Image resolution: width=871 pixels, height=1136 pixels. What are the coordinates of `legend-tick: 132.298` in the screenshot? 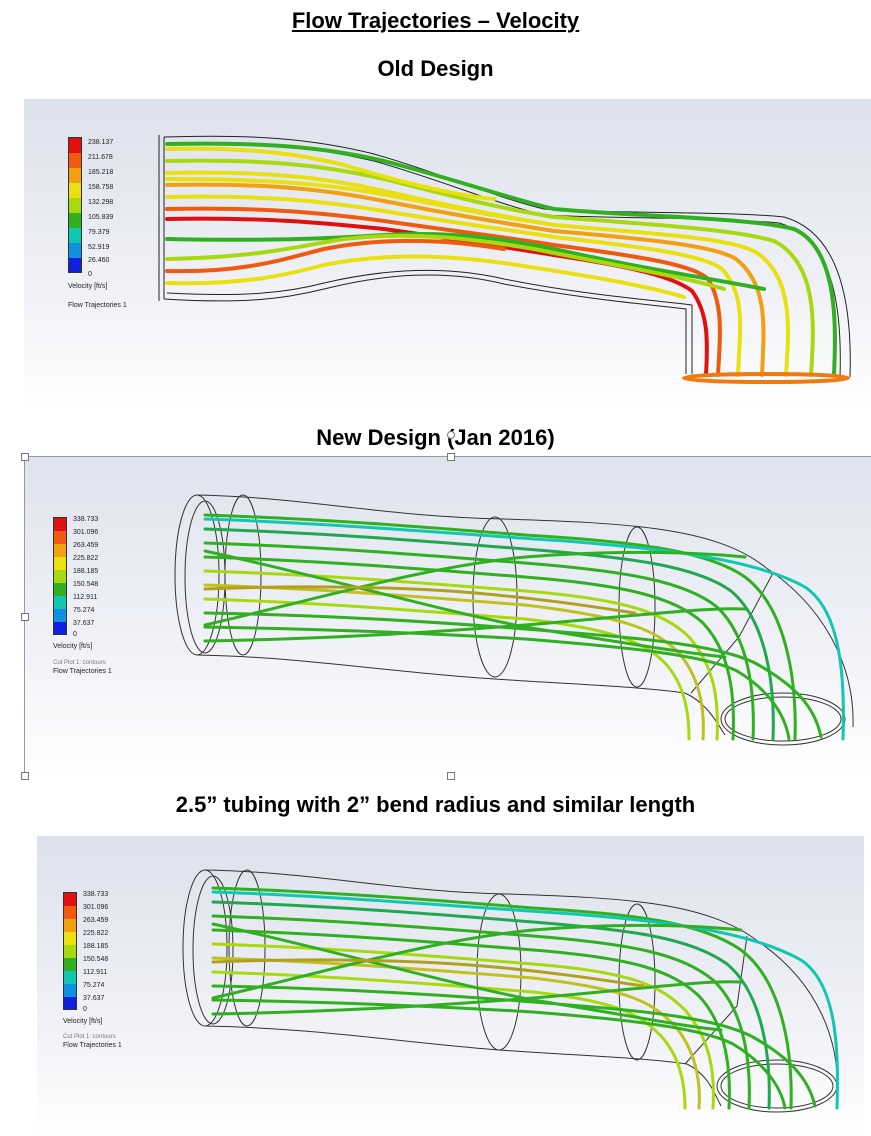 It's located at (101, 202).